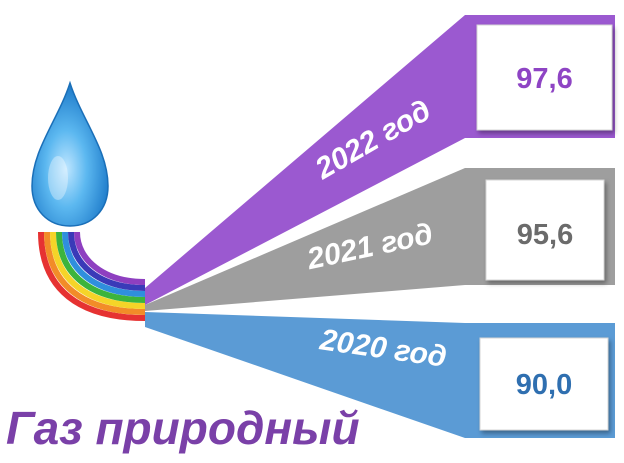  What do you see at coordinates (545, 235) in the screenshot?
I see `value-label-1: 95,6` at bounding box center [545, 235].